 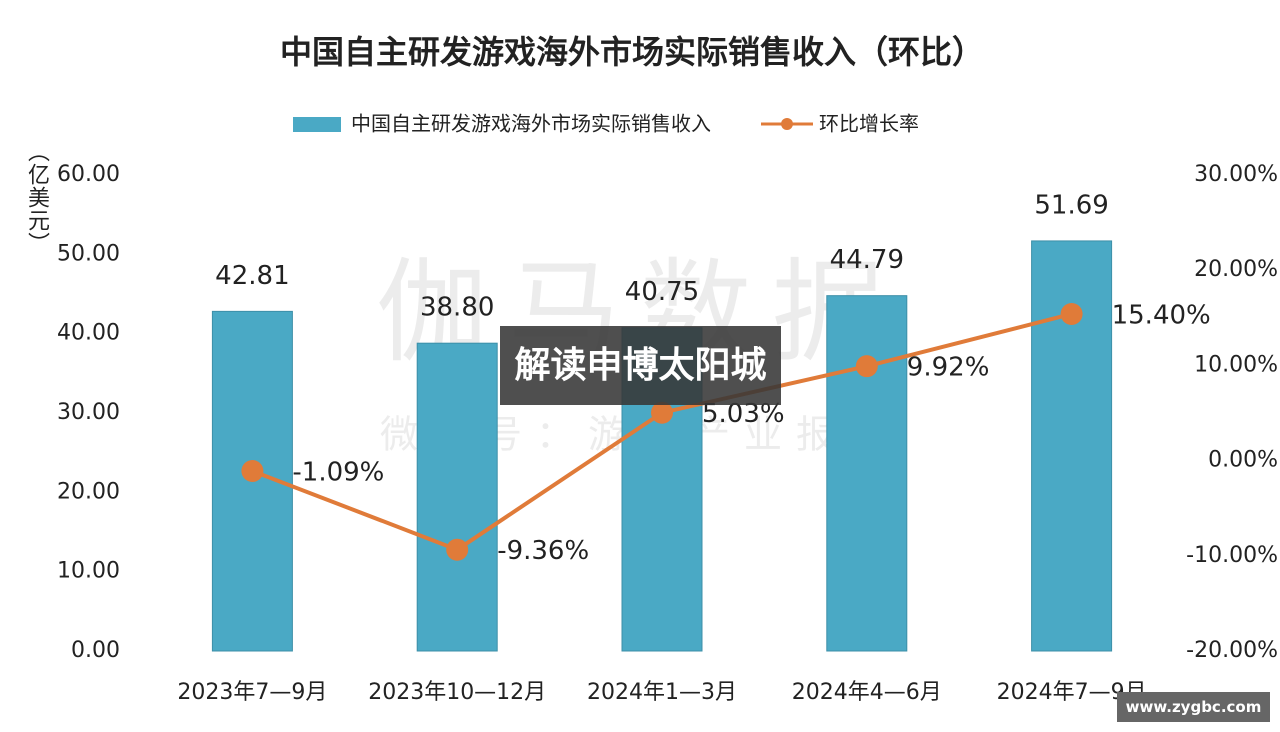 What do you see at coordinates (543, 551) in the screenshot?
I see `line-value-label: -9.36%` at bounding box center [543, 551].